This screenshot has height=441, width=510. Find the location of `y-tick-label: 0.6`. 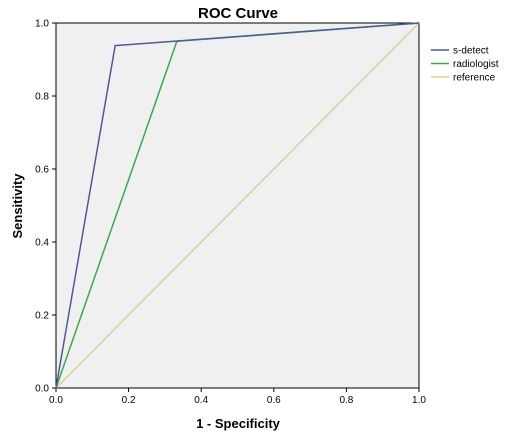

y-tick-label: 0.6 is located at coordinates (42, 170).